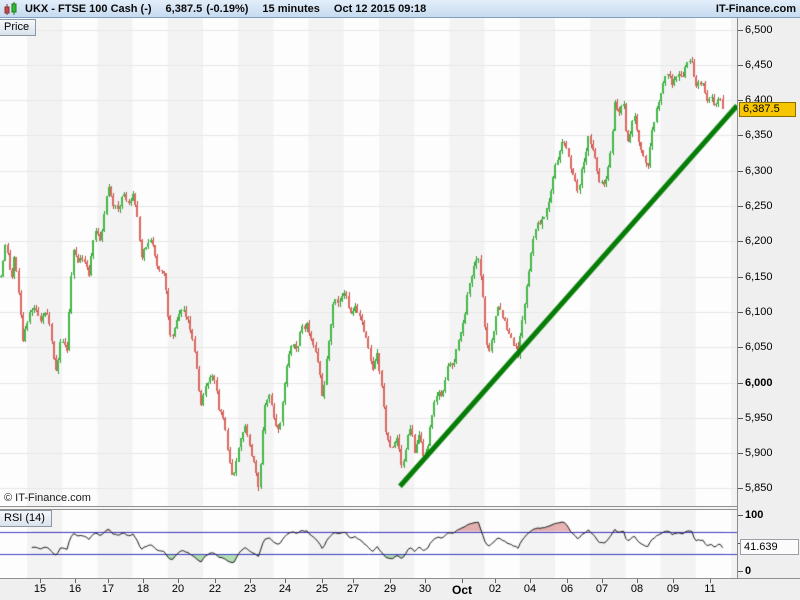 The width and height of the screenshot is (800, 600). Describe the element at coordinates (759, 347) in the screenshot. I see `price-axis-label: 6,050` at that location.